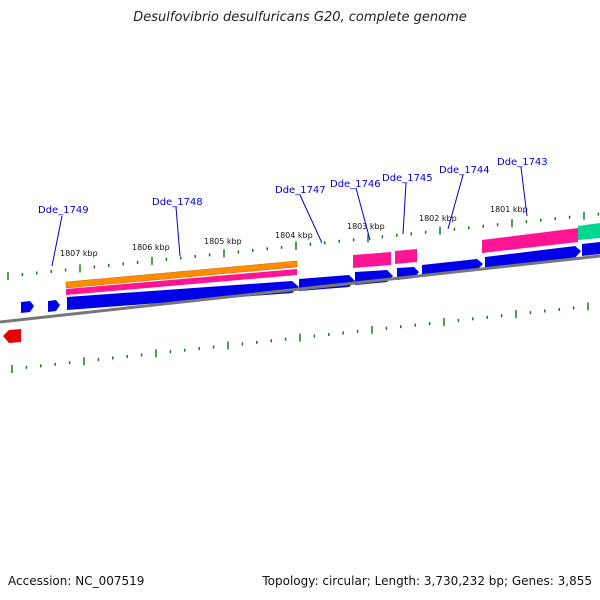 Image resolution: width=600 pixels, height=600 pixels. I want to click on genome-backbone, so click(300, 289).